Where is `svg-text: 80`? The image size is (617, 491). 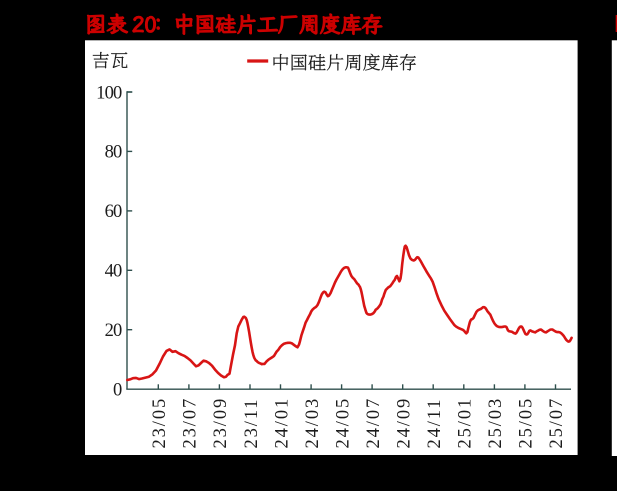
svg-text: 80 is located at coordinates (113, 153).